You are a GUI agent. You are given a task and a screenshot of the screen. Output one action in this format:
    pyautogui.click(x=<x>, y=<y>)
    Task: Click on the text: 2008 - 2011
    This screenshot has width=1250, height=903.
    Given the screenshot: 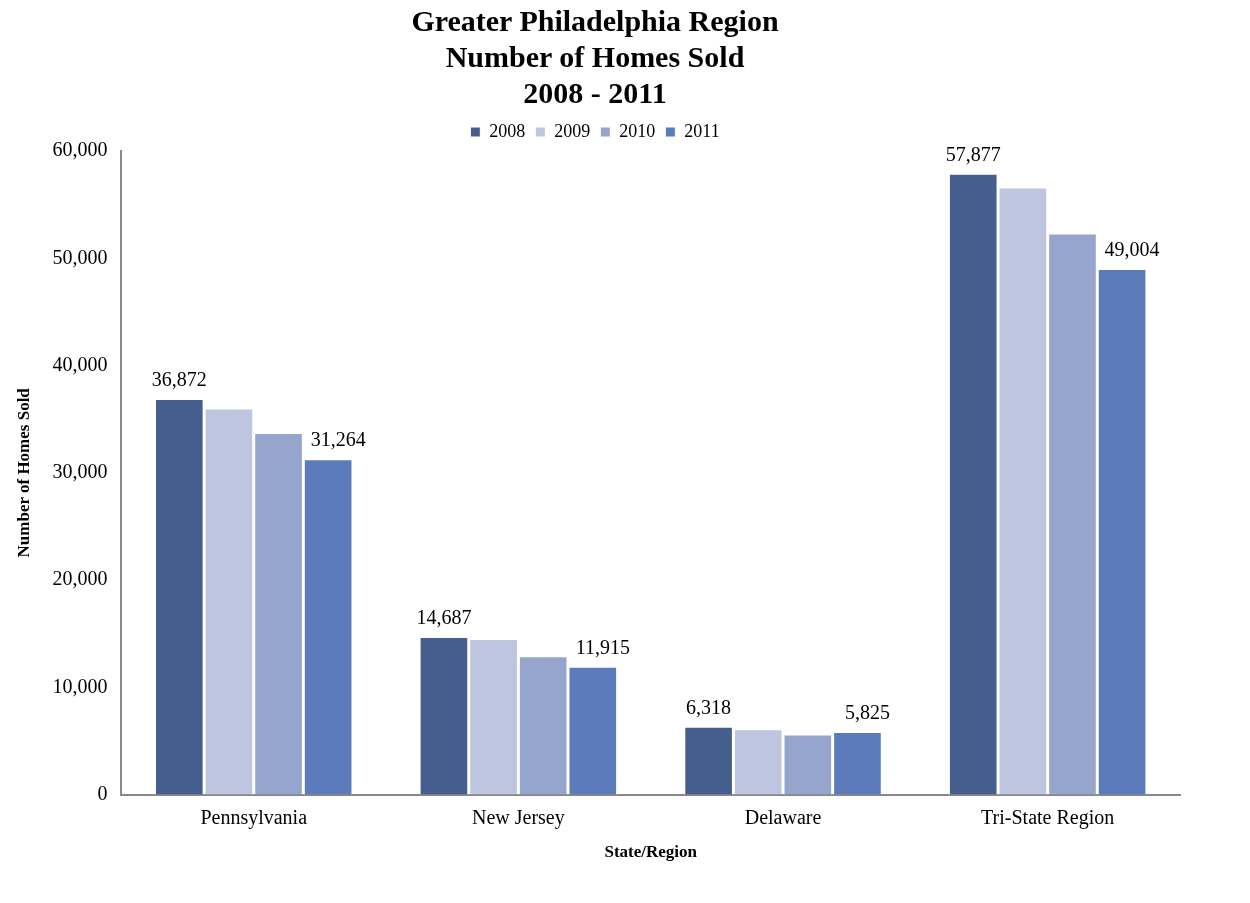 What is the action you would take?
    pyautogui.click(x=595, y=92)
    